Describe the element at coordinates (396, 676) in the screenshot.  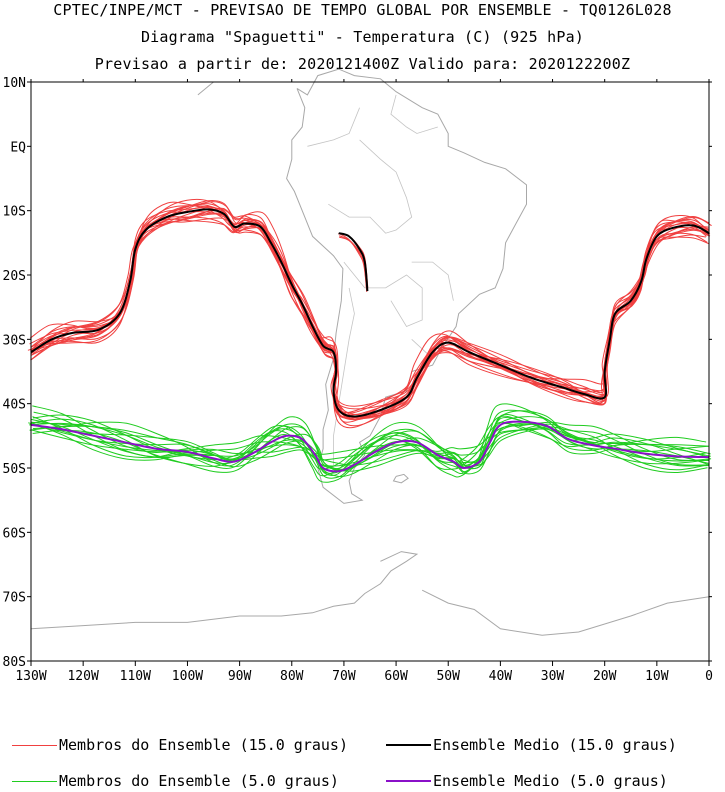
I see `x-tick-label-7: 60W` at that location.